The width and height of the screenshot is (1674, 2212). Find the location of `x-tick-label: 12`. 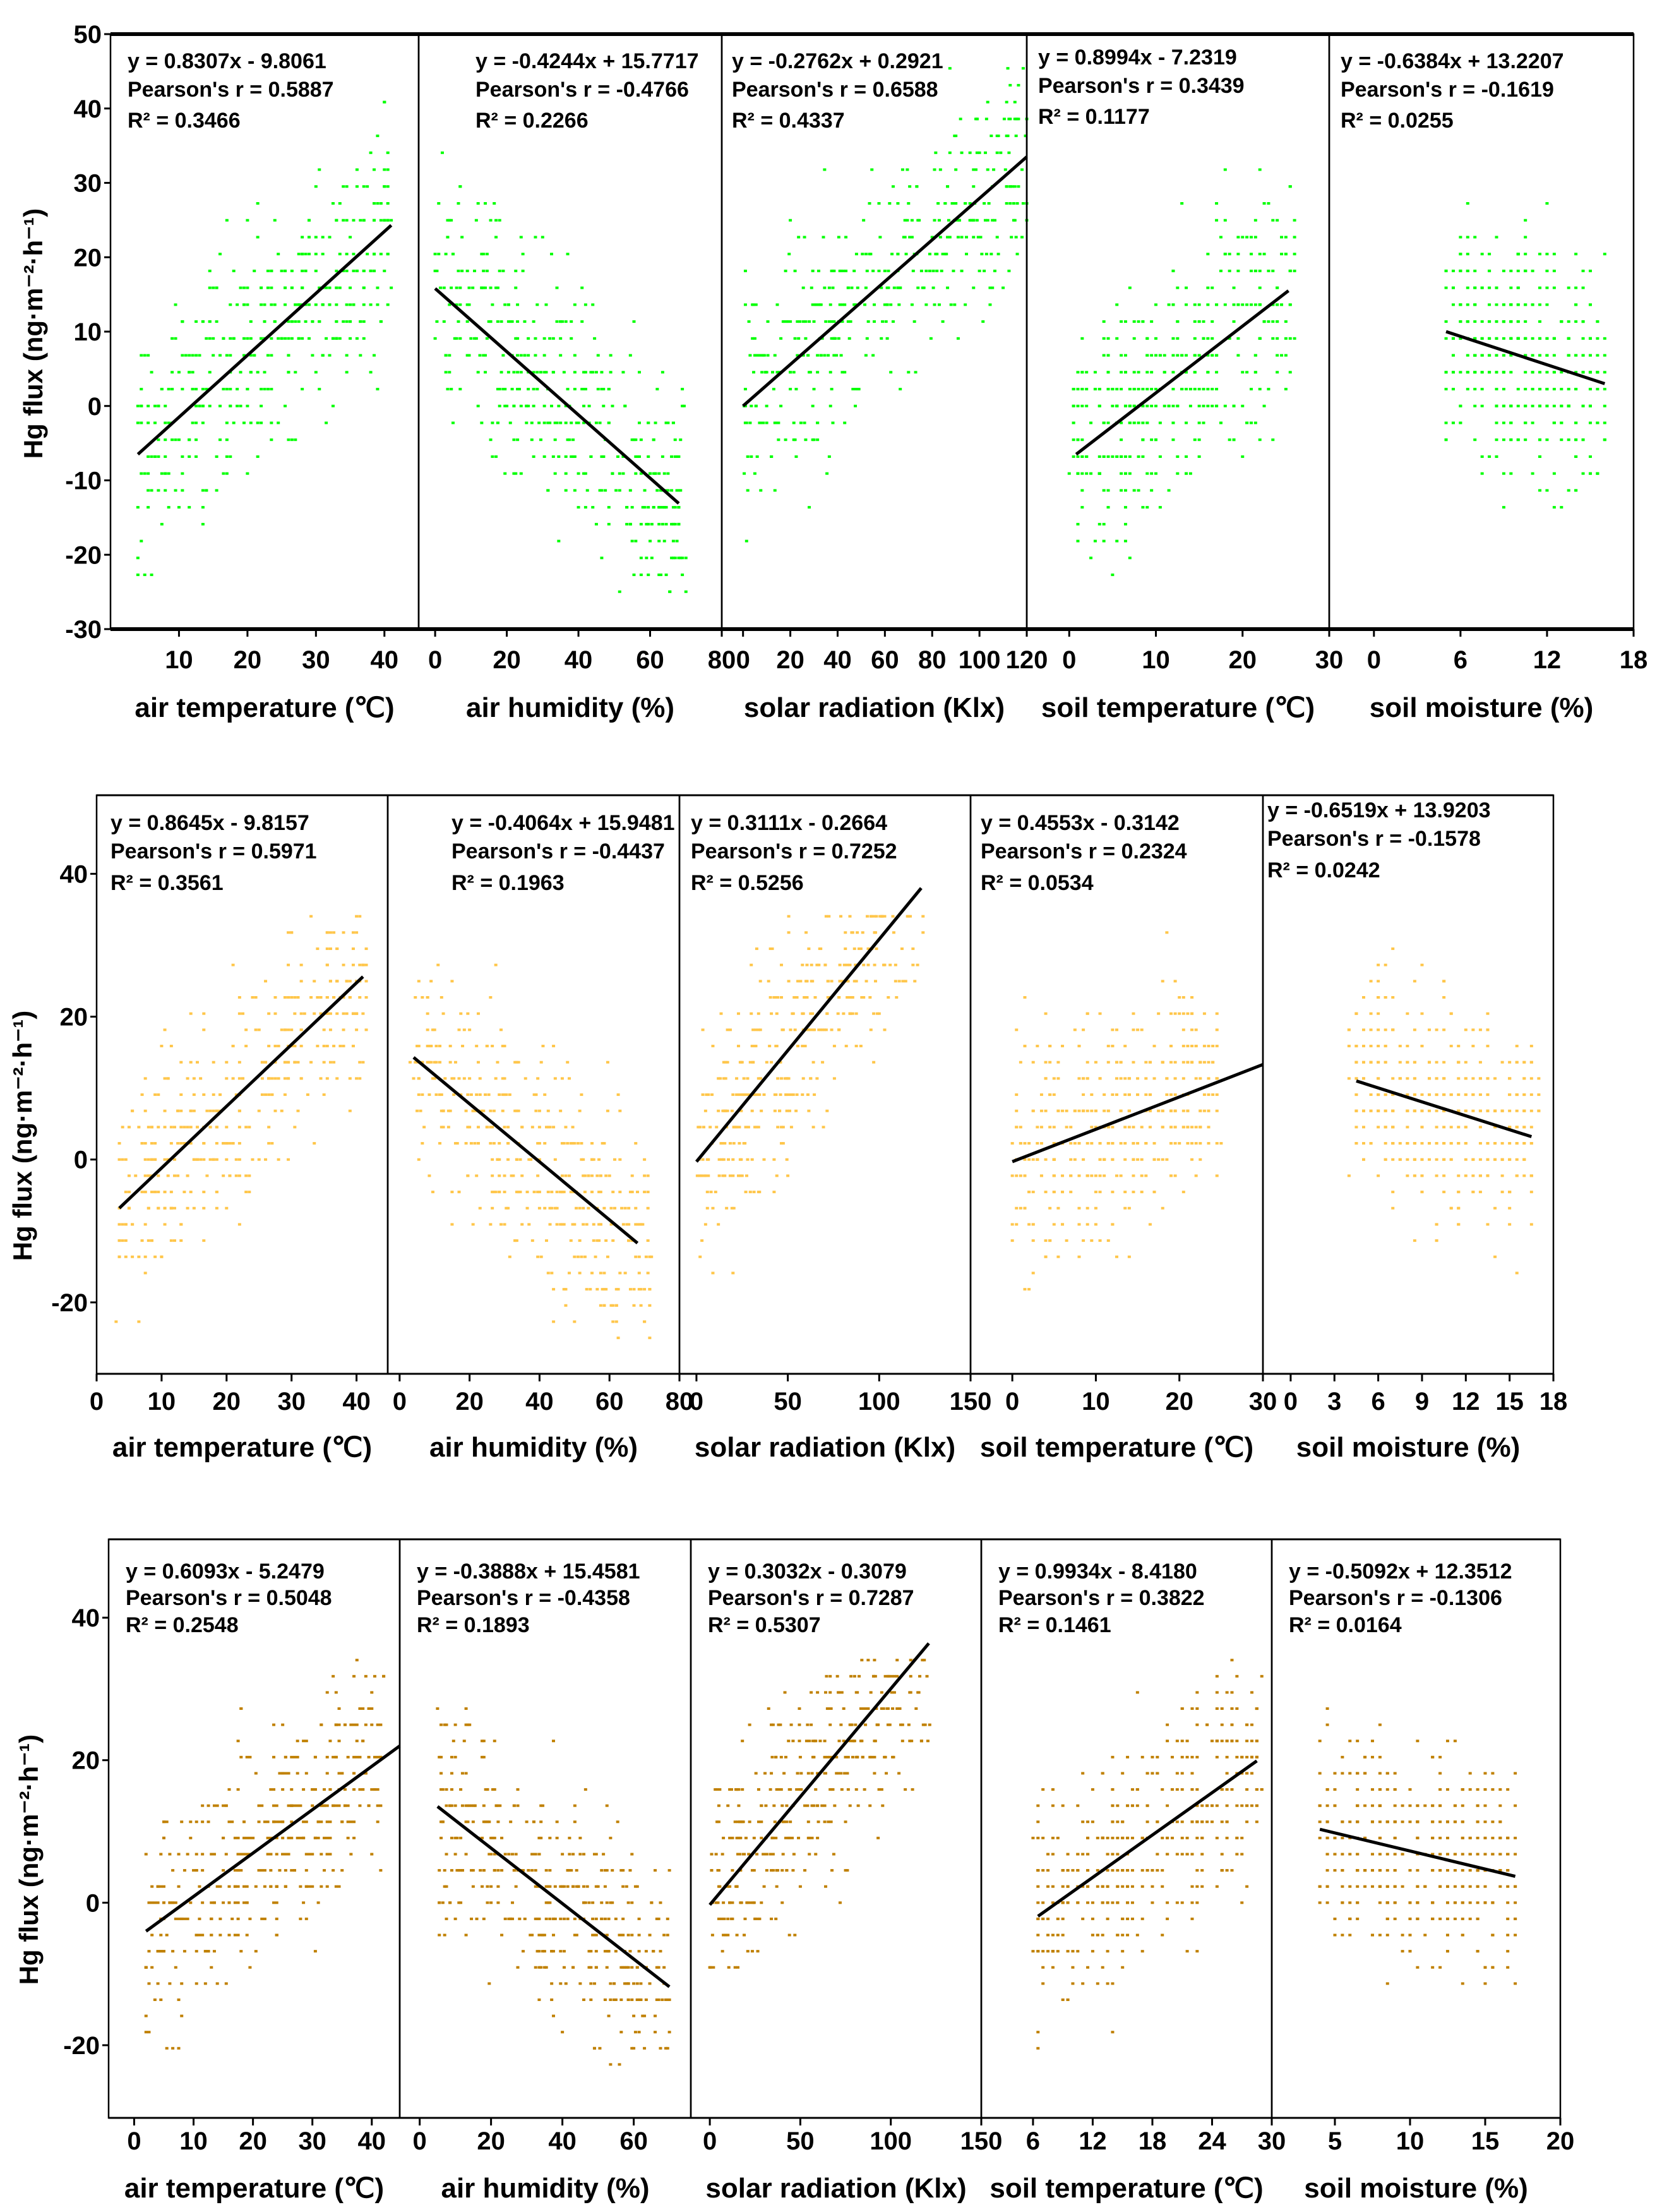

x-tick-label: 12 is located at coordinates (1548, 660).